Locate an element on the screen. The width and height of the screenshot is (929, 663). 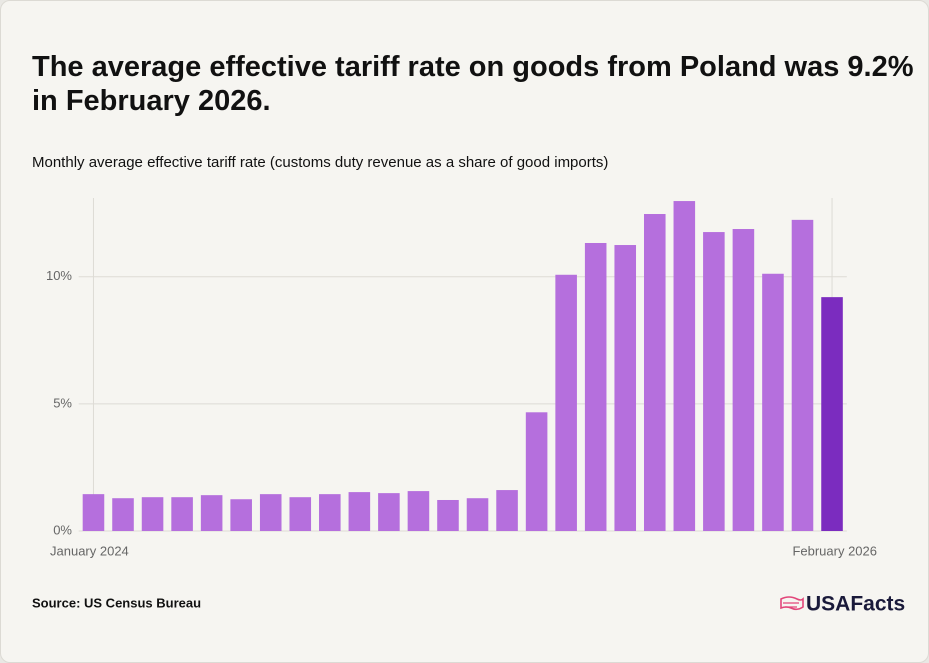
x-tick-label: January 2024 is located at coordinates (89, 550).